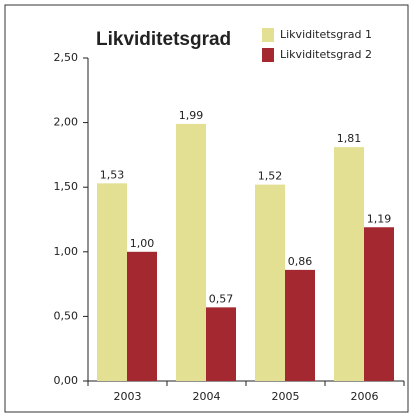 This screenshot has width=414, height=420. Describe the element at coordinates (379, 218) in the screenshot. I see `data-label: 1,19` at that location.